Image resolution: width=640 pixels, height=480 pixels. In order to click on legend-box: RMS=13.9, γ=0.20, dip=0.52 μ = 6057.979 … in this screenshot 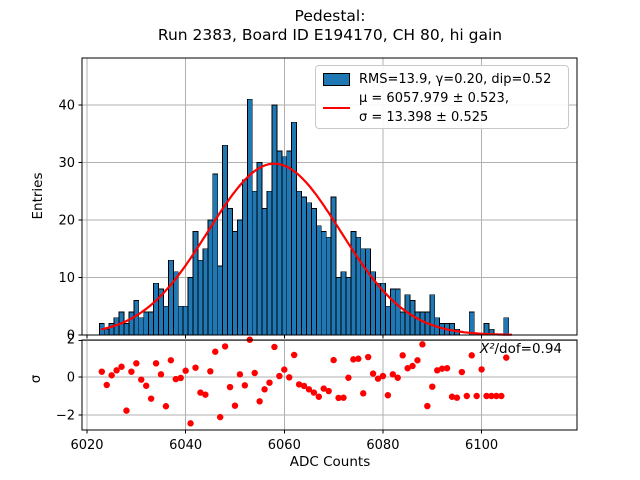, I will do `click(442, 97)`.